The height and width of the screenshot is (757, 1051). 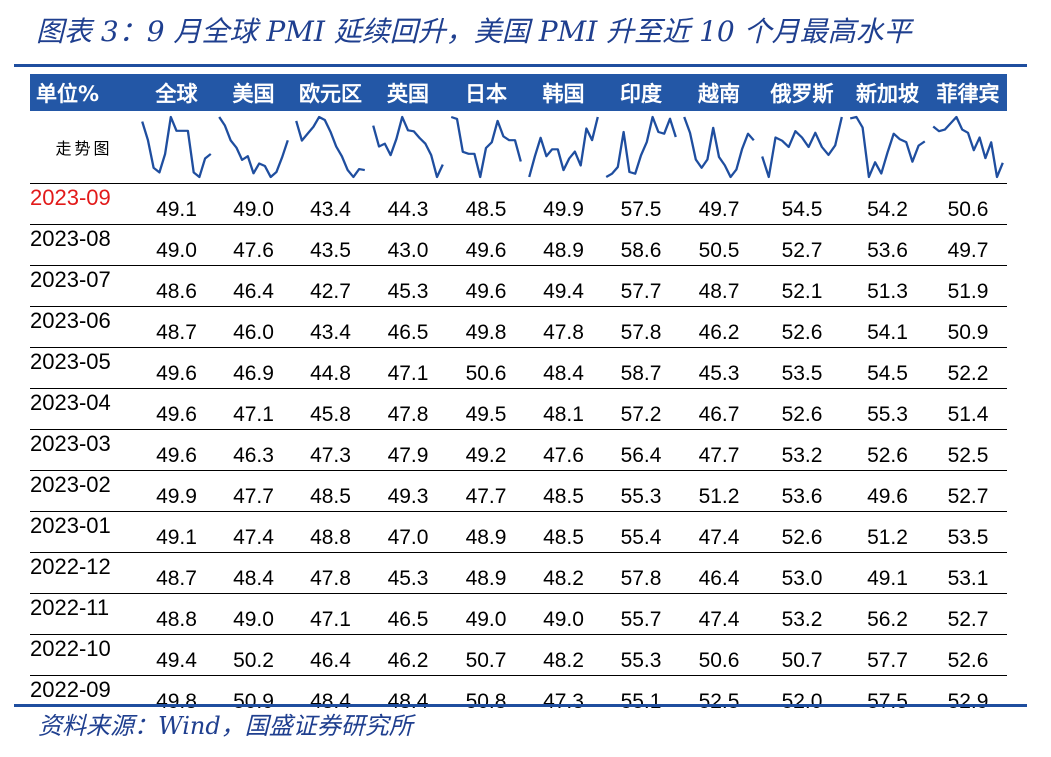 I want to click on pmi-value-cell: 52.0, so click(x=802, y=701).